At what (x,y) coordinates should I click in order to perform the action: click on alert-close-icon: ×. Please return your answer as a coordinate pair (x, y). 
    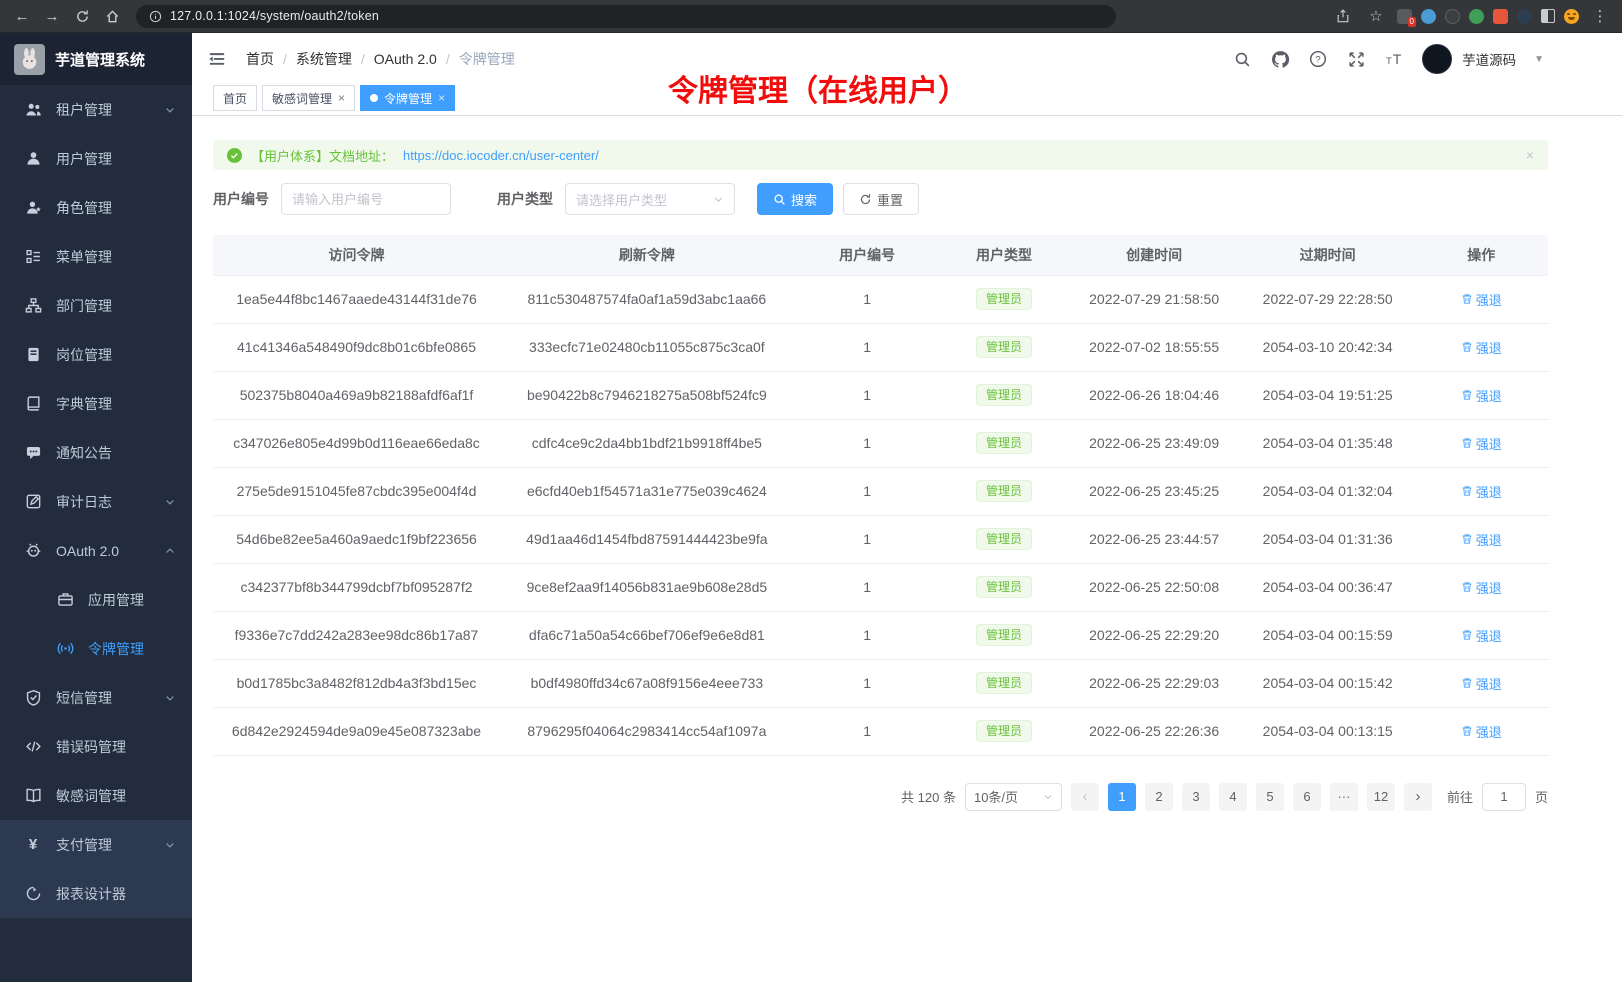
    Looking at the image, I should click on (1529, 155).